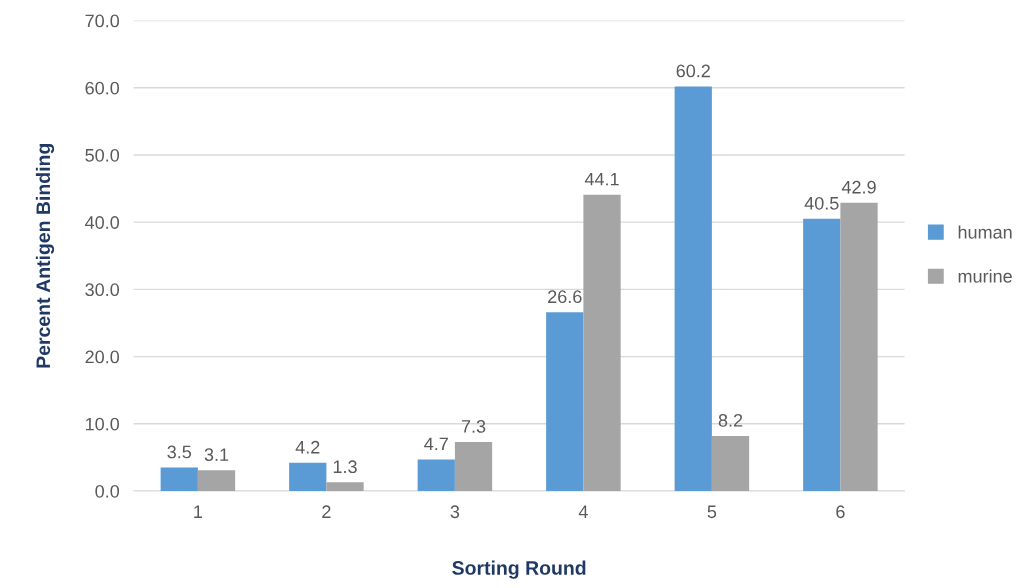  I want to click on data-label: 26.6, so click(565, 297).